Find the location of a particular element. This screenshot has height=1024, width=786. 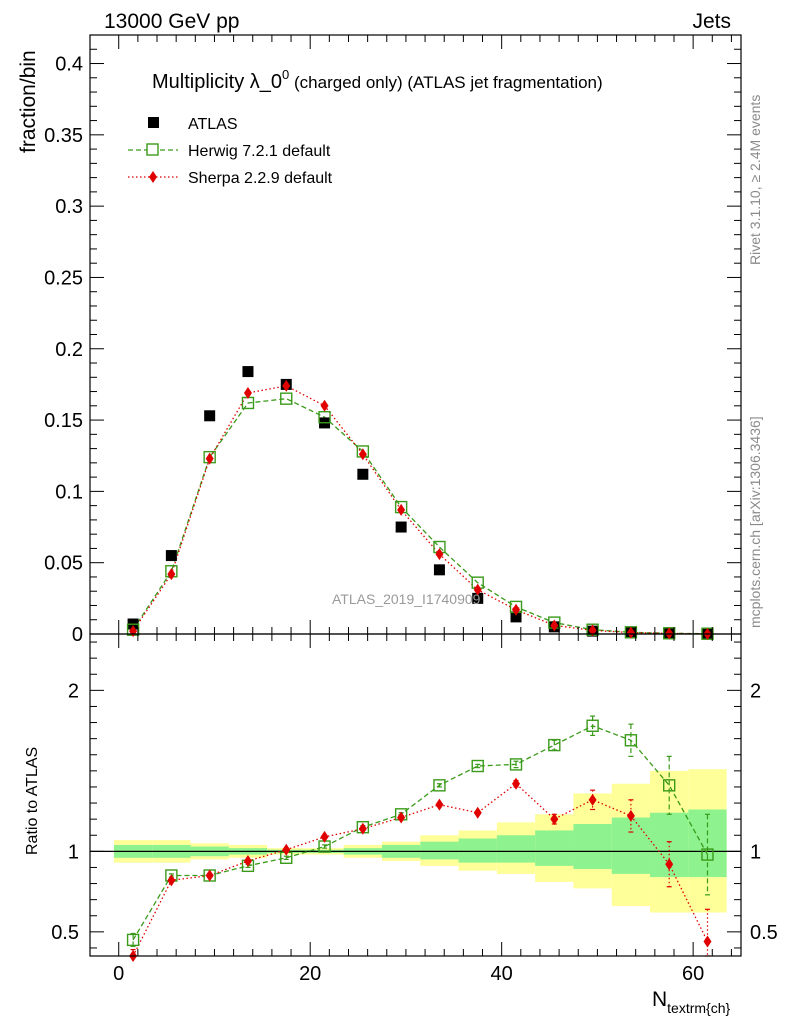

header-right: Jets is located at coordinates (711, 21).